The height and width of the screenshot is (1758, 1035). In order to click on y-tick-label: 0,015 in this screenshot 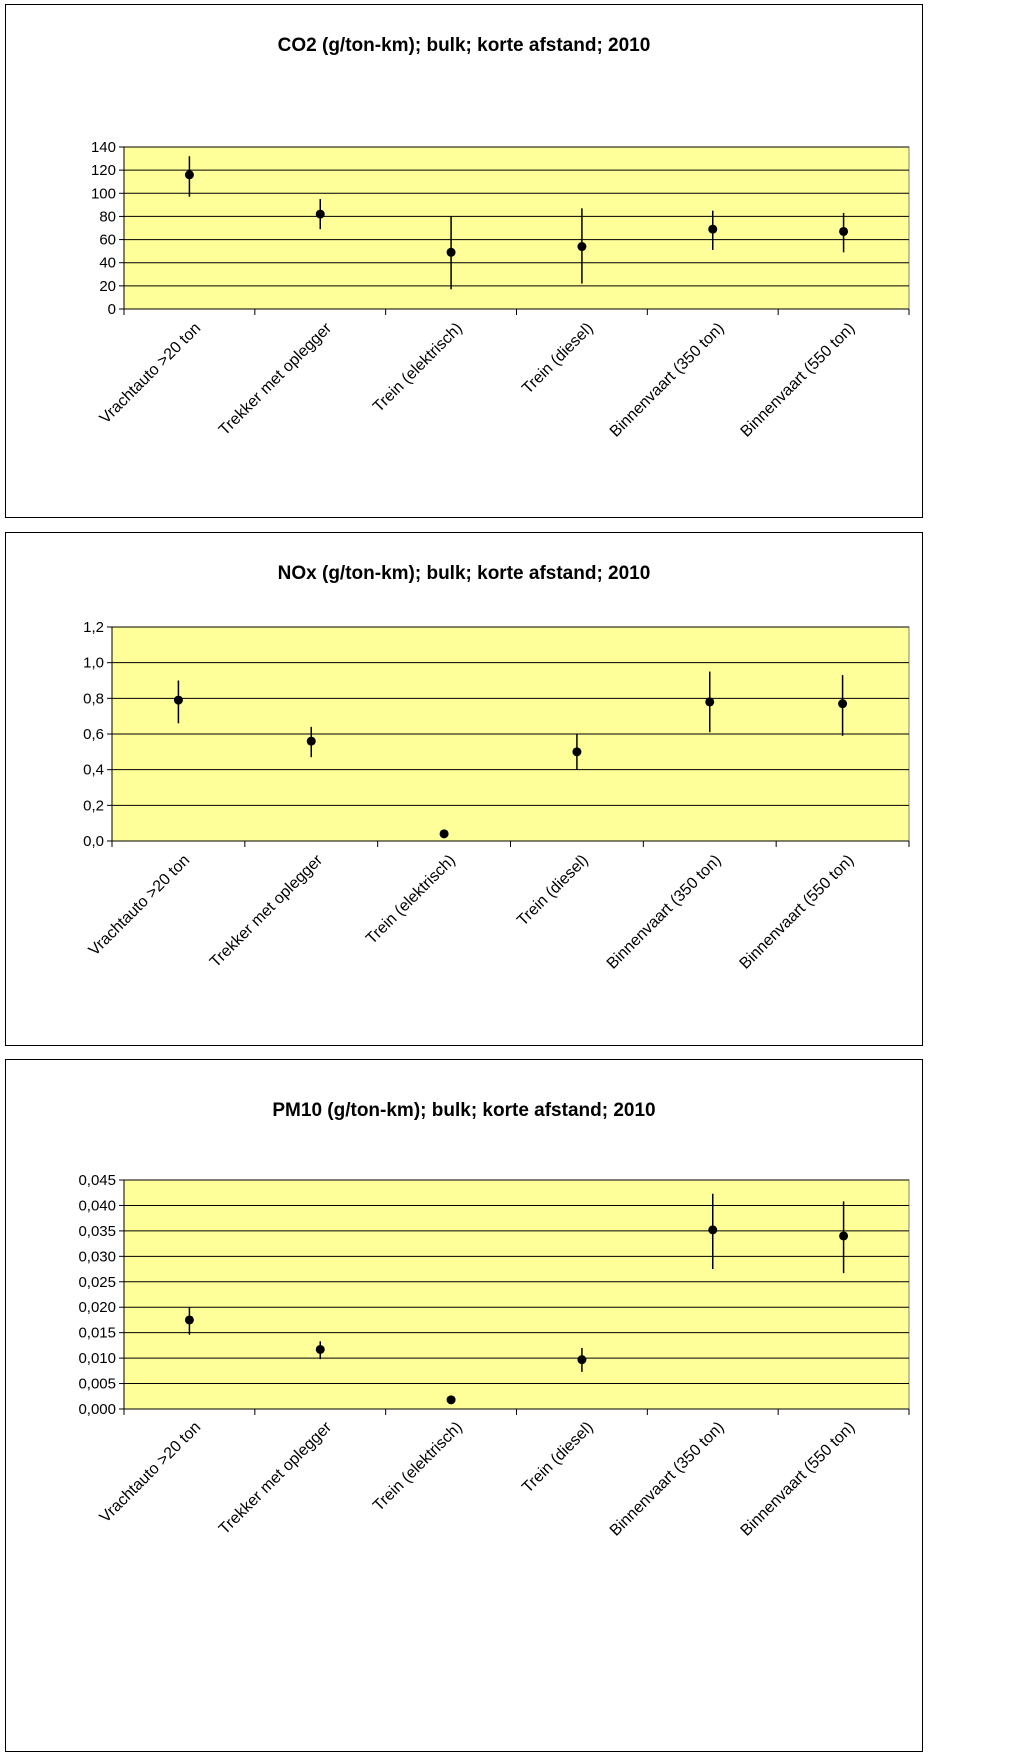, I will do `click(97, 1333)`.